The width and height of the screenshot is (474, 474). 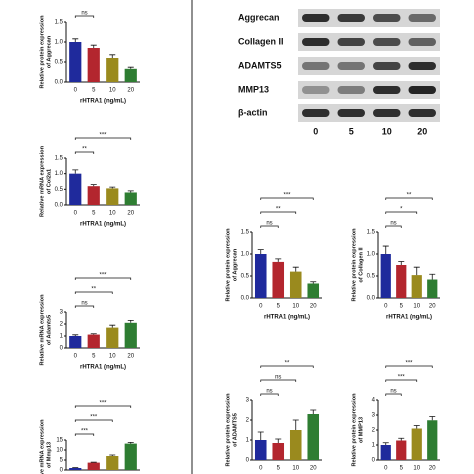 I want to click on y-axis-label: of Collagen II, so click(x=361, y=265).